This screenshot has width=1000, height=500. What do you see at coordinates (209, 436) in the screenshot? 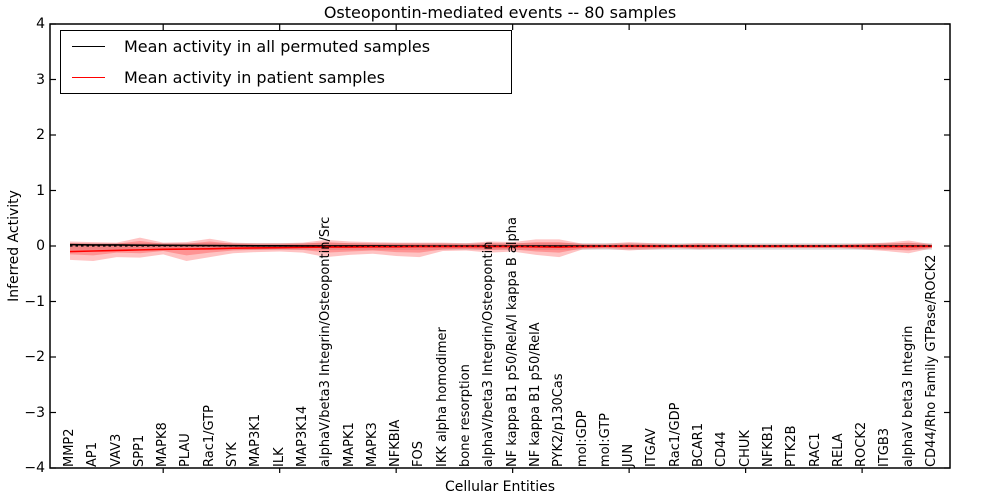
I see `x-category-label: Rac1/GTP` at bounding box center [209, 436].